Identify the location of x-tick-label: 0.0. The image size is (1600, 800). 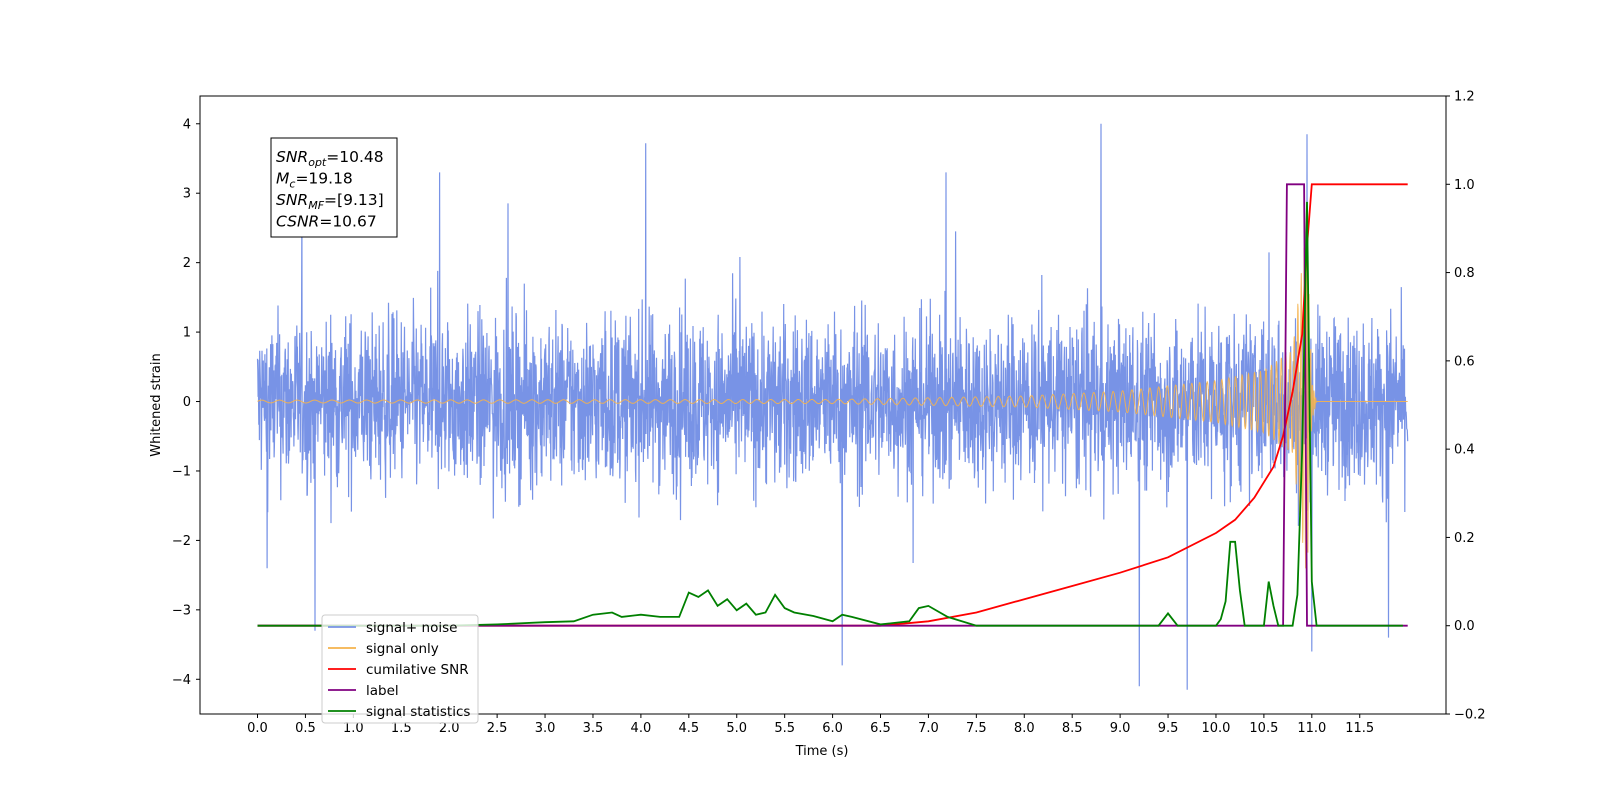
(257, 728).